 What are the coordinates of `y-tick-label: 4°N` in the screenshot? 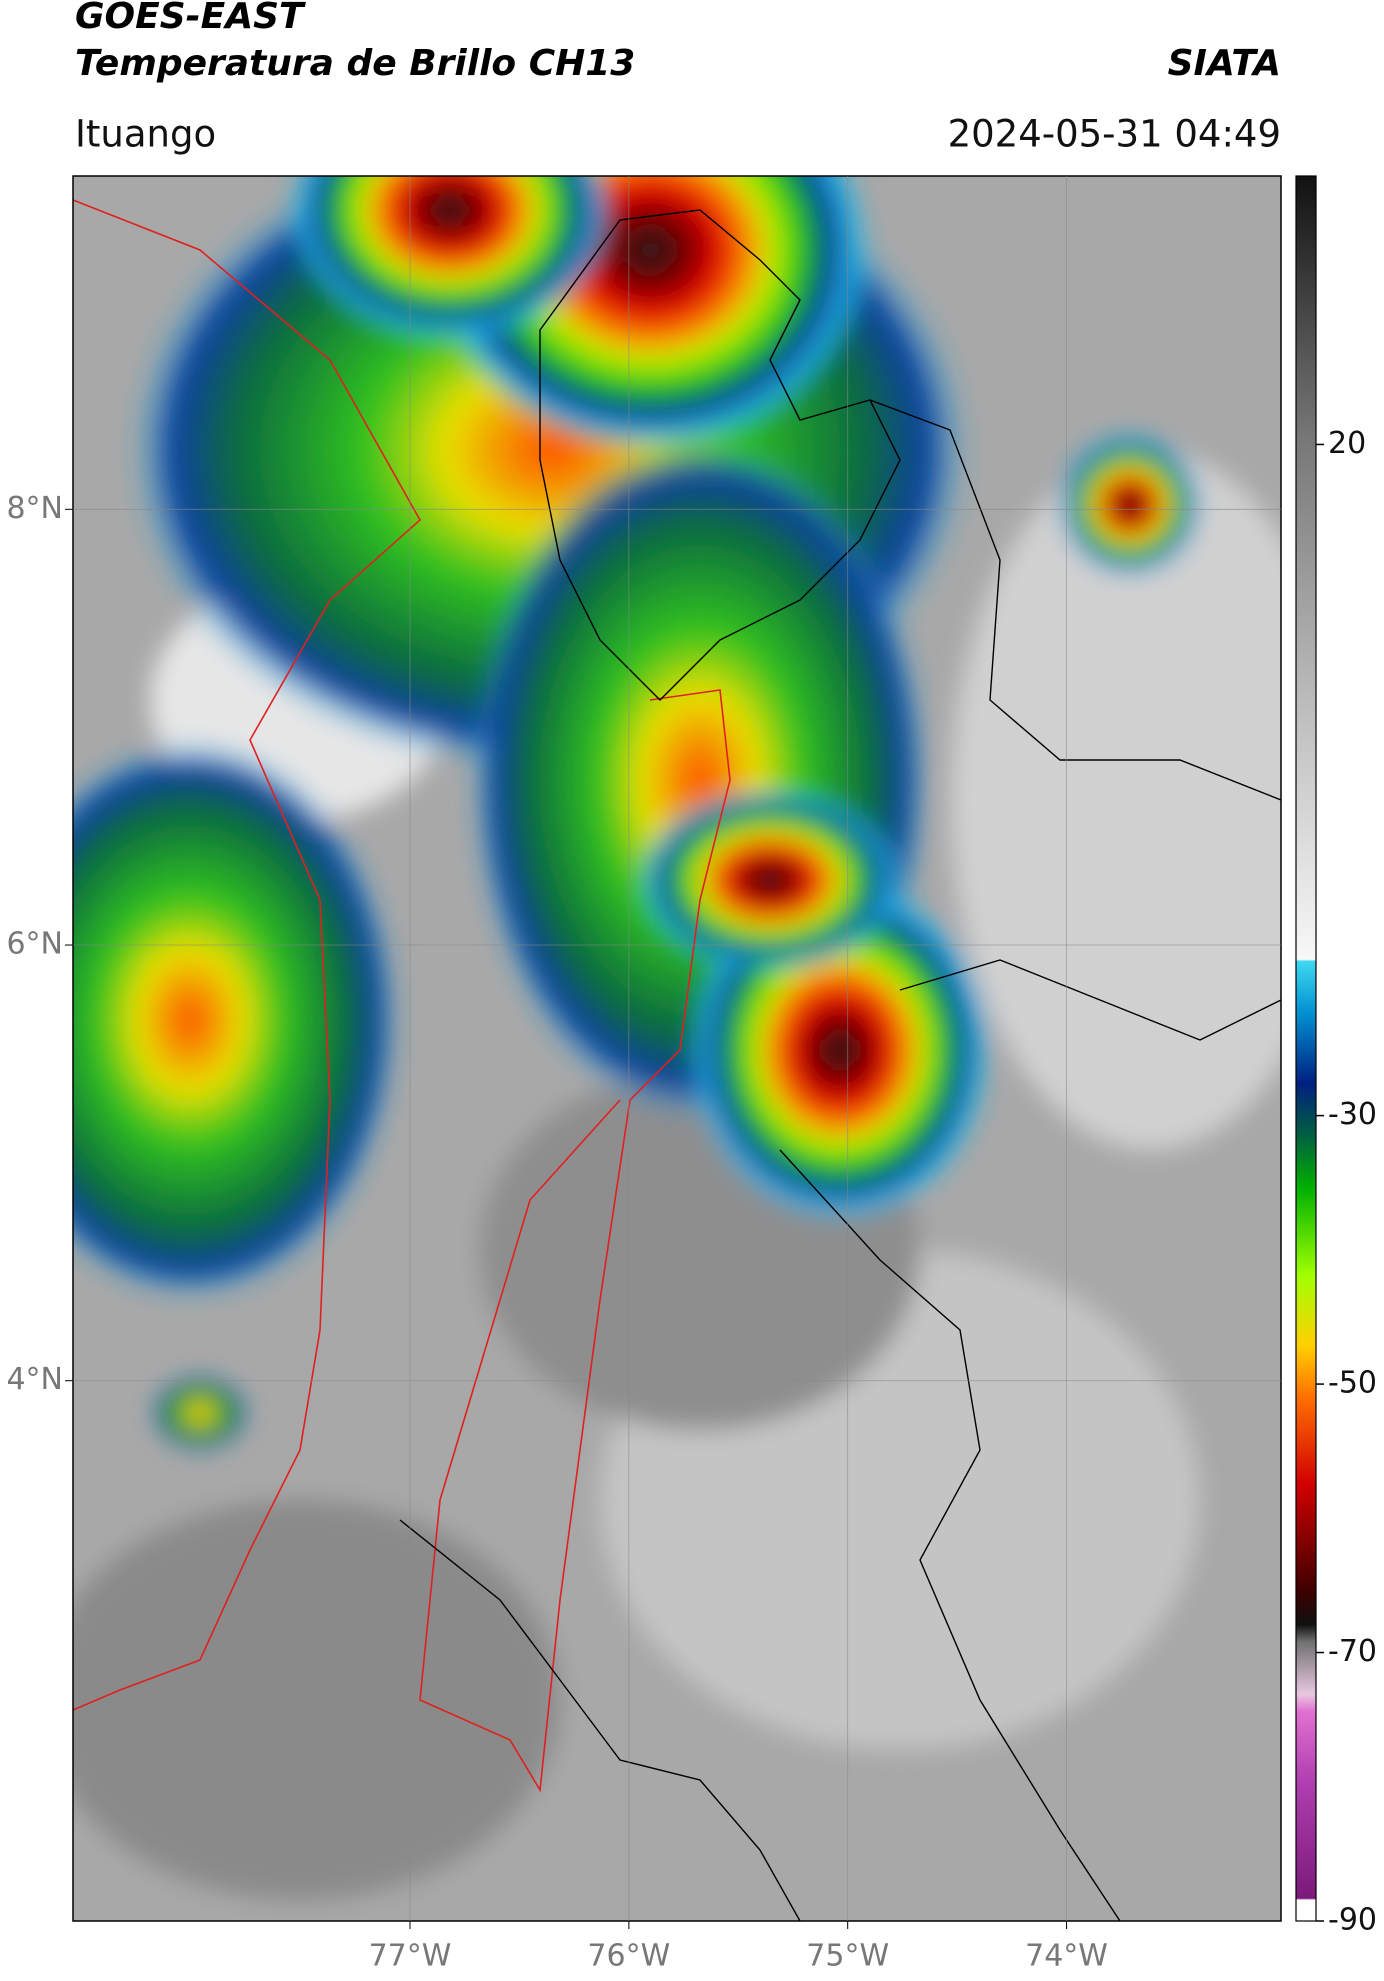 It's located at (34, 1379).